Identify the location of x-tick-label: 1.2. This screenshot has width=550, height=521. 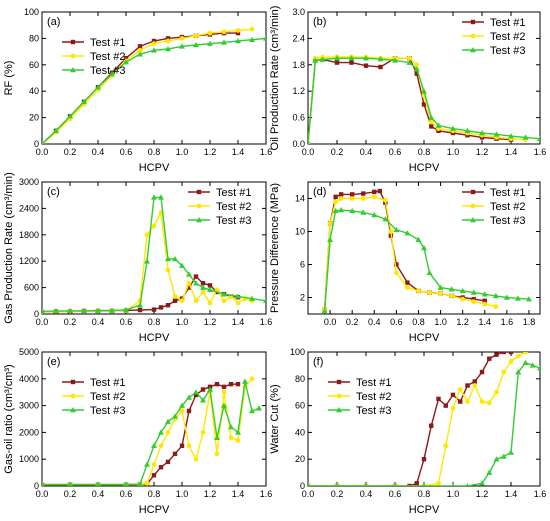
(482, 152).